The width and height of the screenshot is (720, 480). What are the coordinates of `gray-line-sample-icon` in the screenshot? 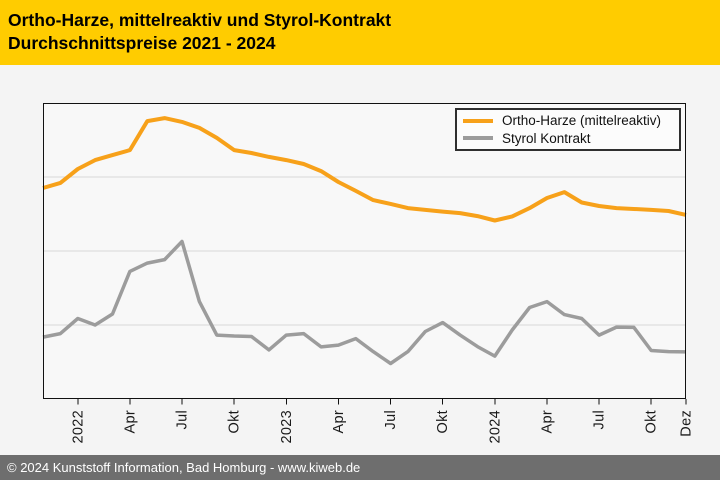 It's located at (478, 138).